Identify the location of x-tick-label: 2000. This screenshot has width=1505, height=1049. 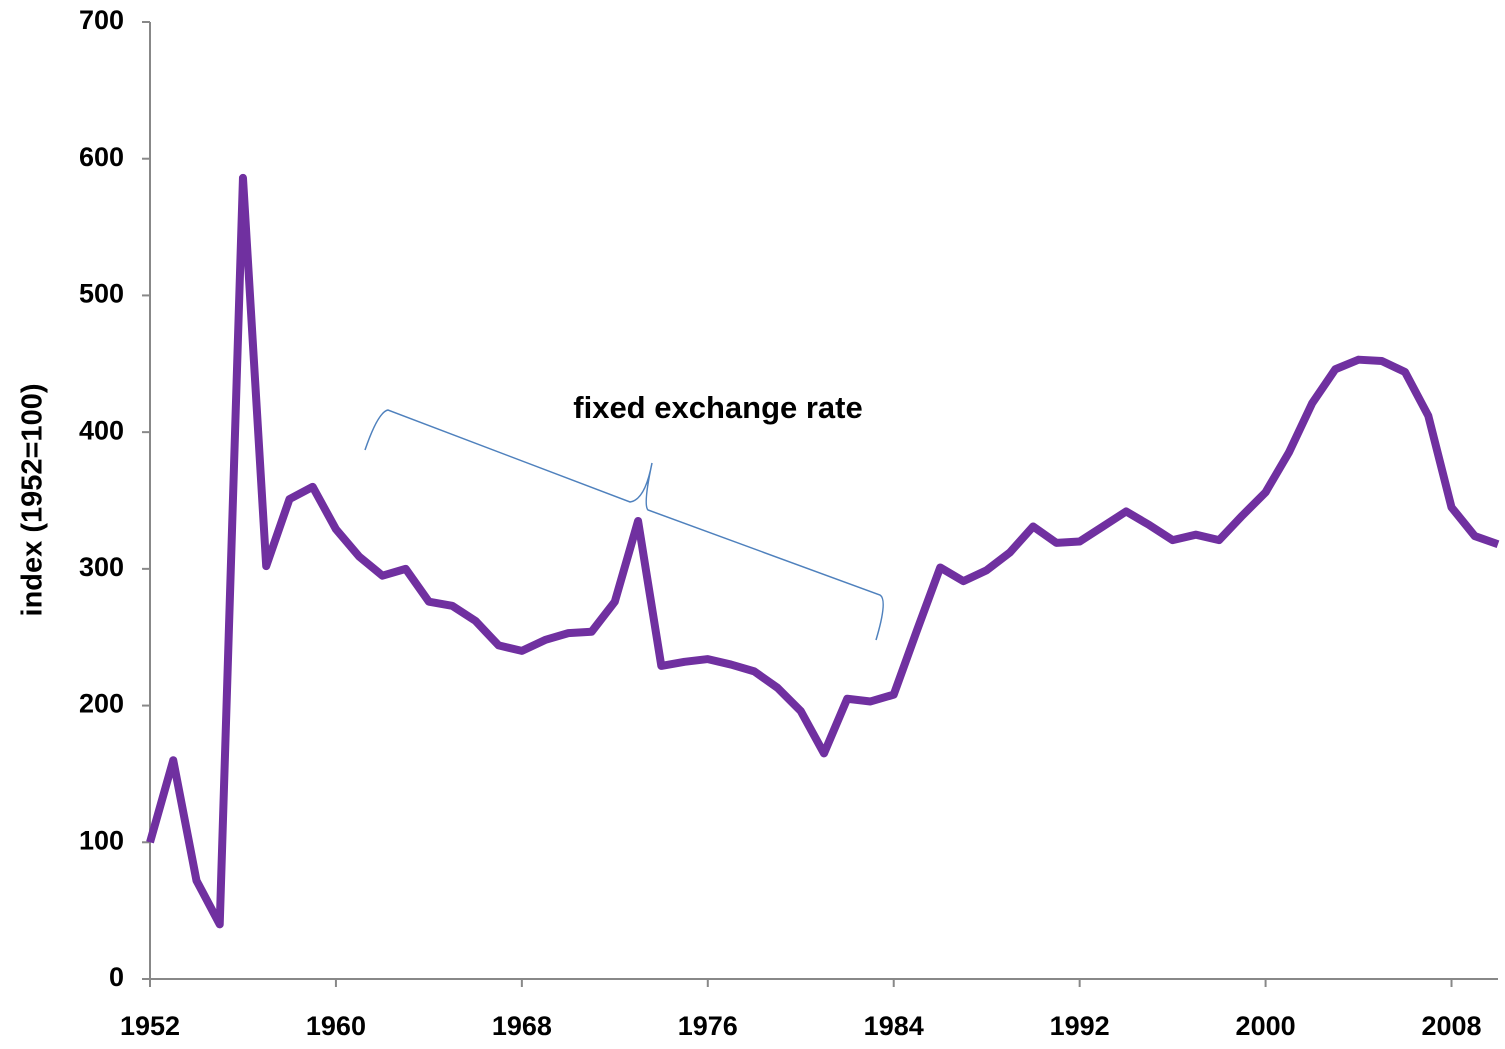
(1266, 1026).